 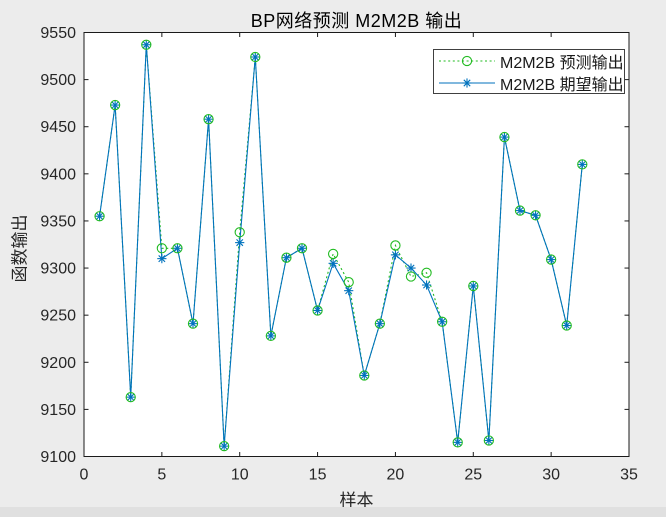 What do you see at coordinates (467, 60) in the screenshot?
I see `circle-marker-icon` at bounding box center [467, 60].